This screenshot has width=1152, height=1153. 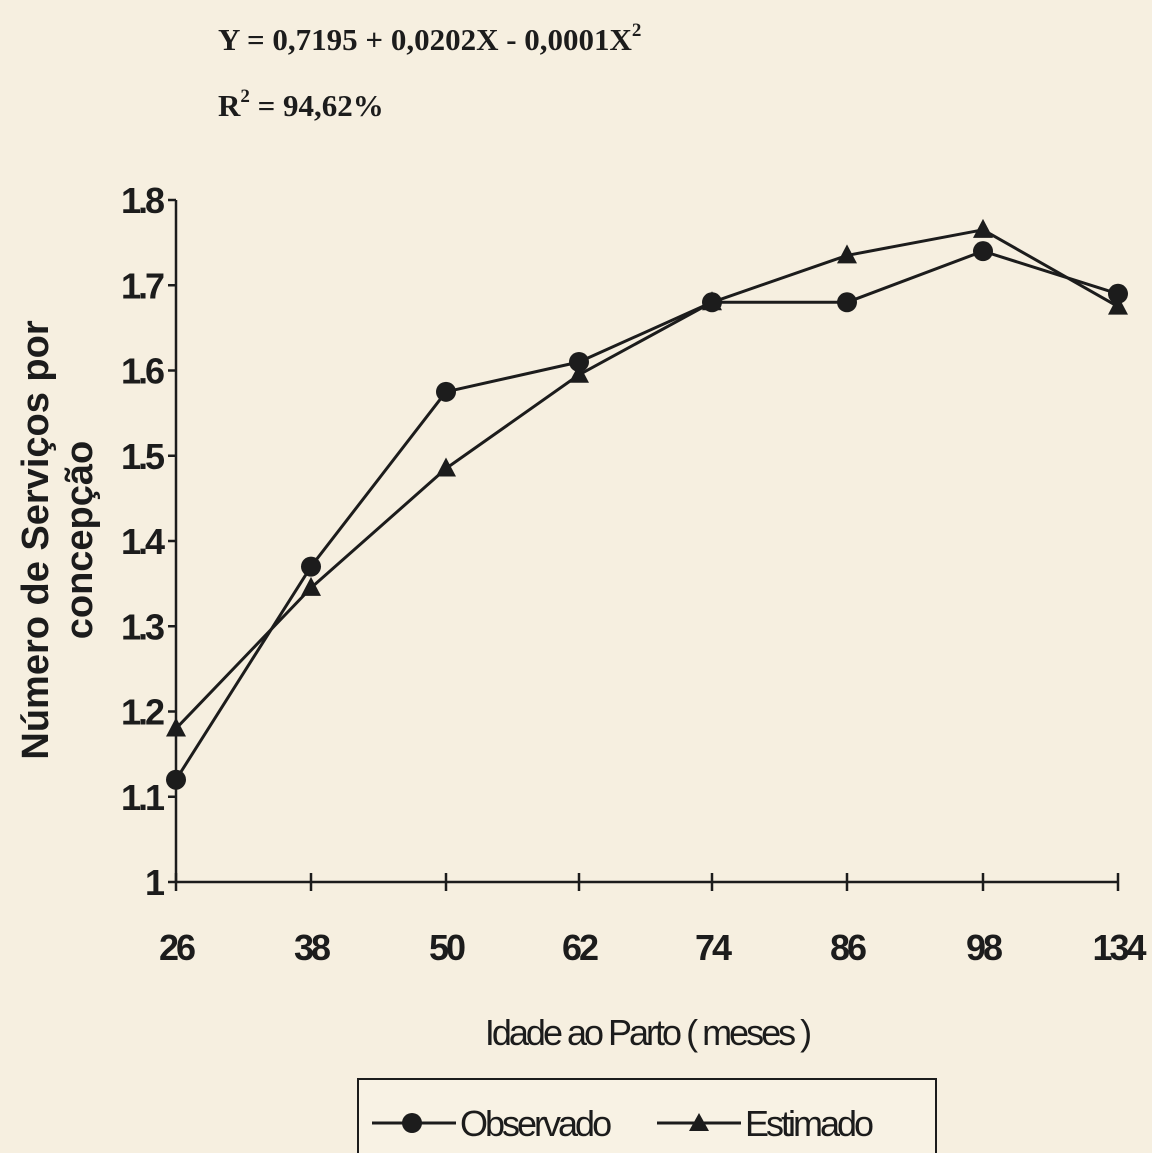 What do you see at coordinates (142, 371) in the screenshot?
I see `y-tick-label: 1.6` at bounding box center [142, 371].